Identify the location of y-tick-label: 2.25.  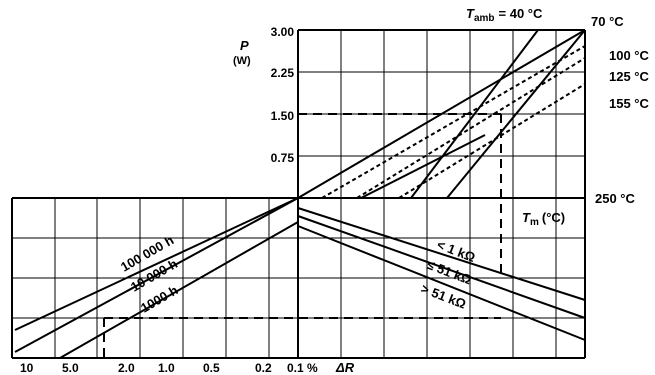
(283, 73).